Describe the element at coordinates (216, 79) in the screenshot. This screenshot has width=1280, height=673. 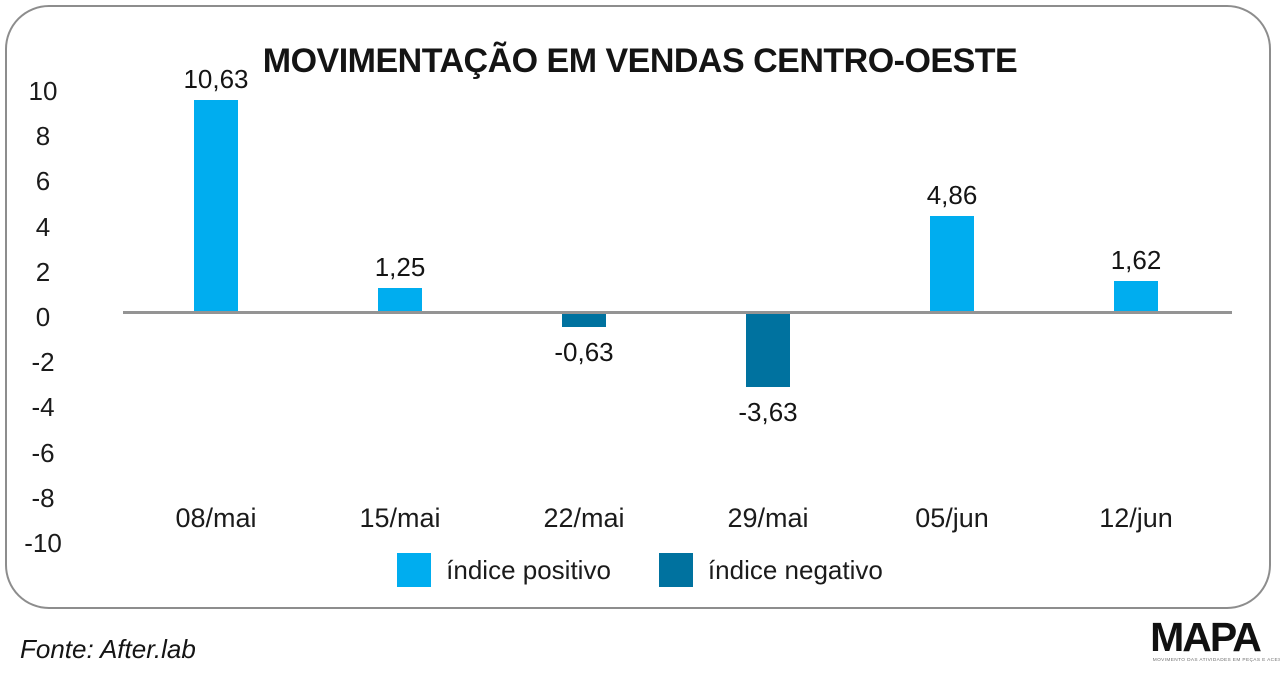
I see `bar-value-label: 10,63` at that location.